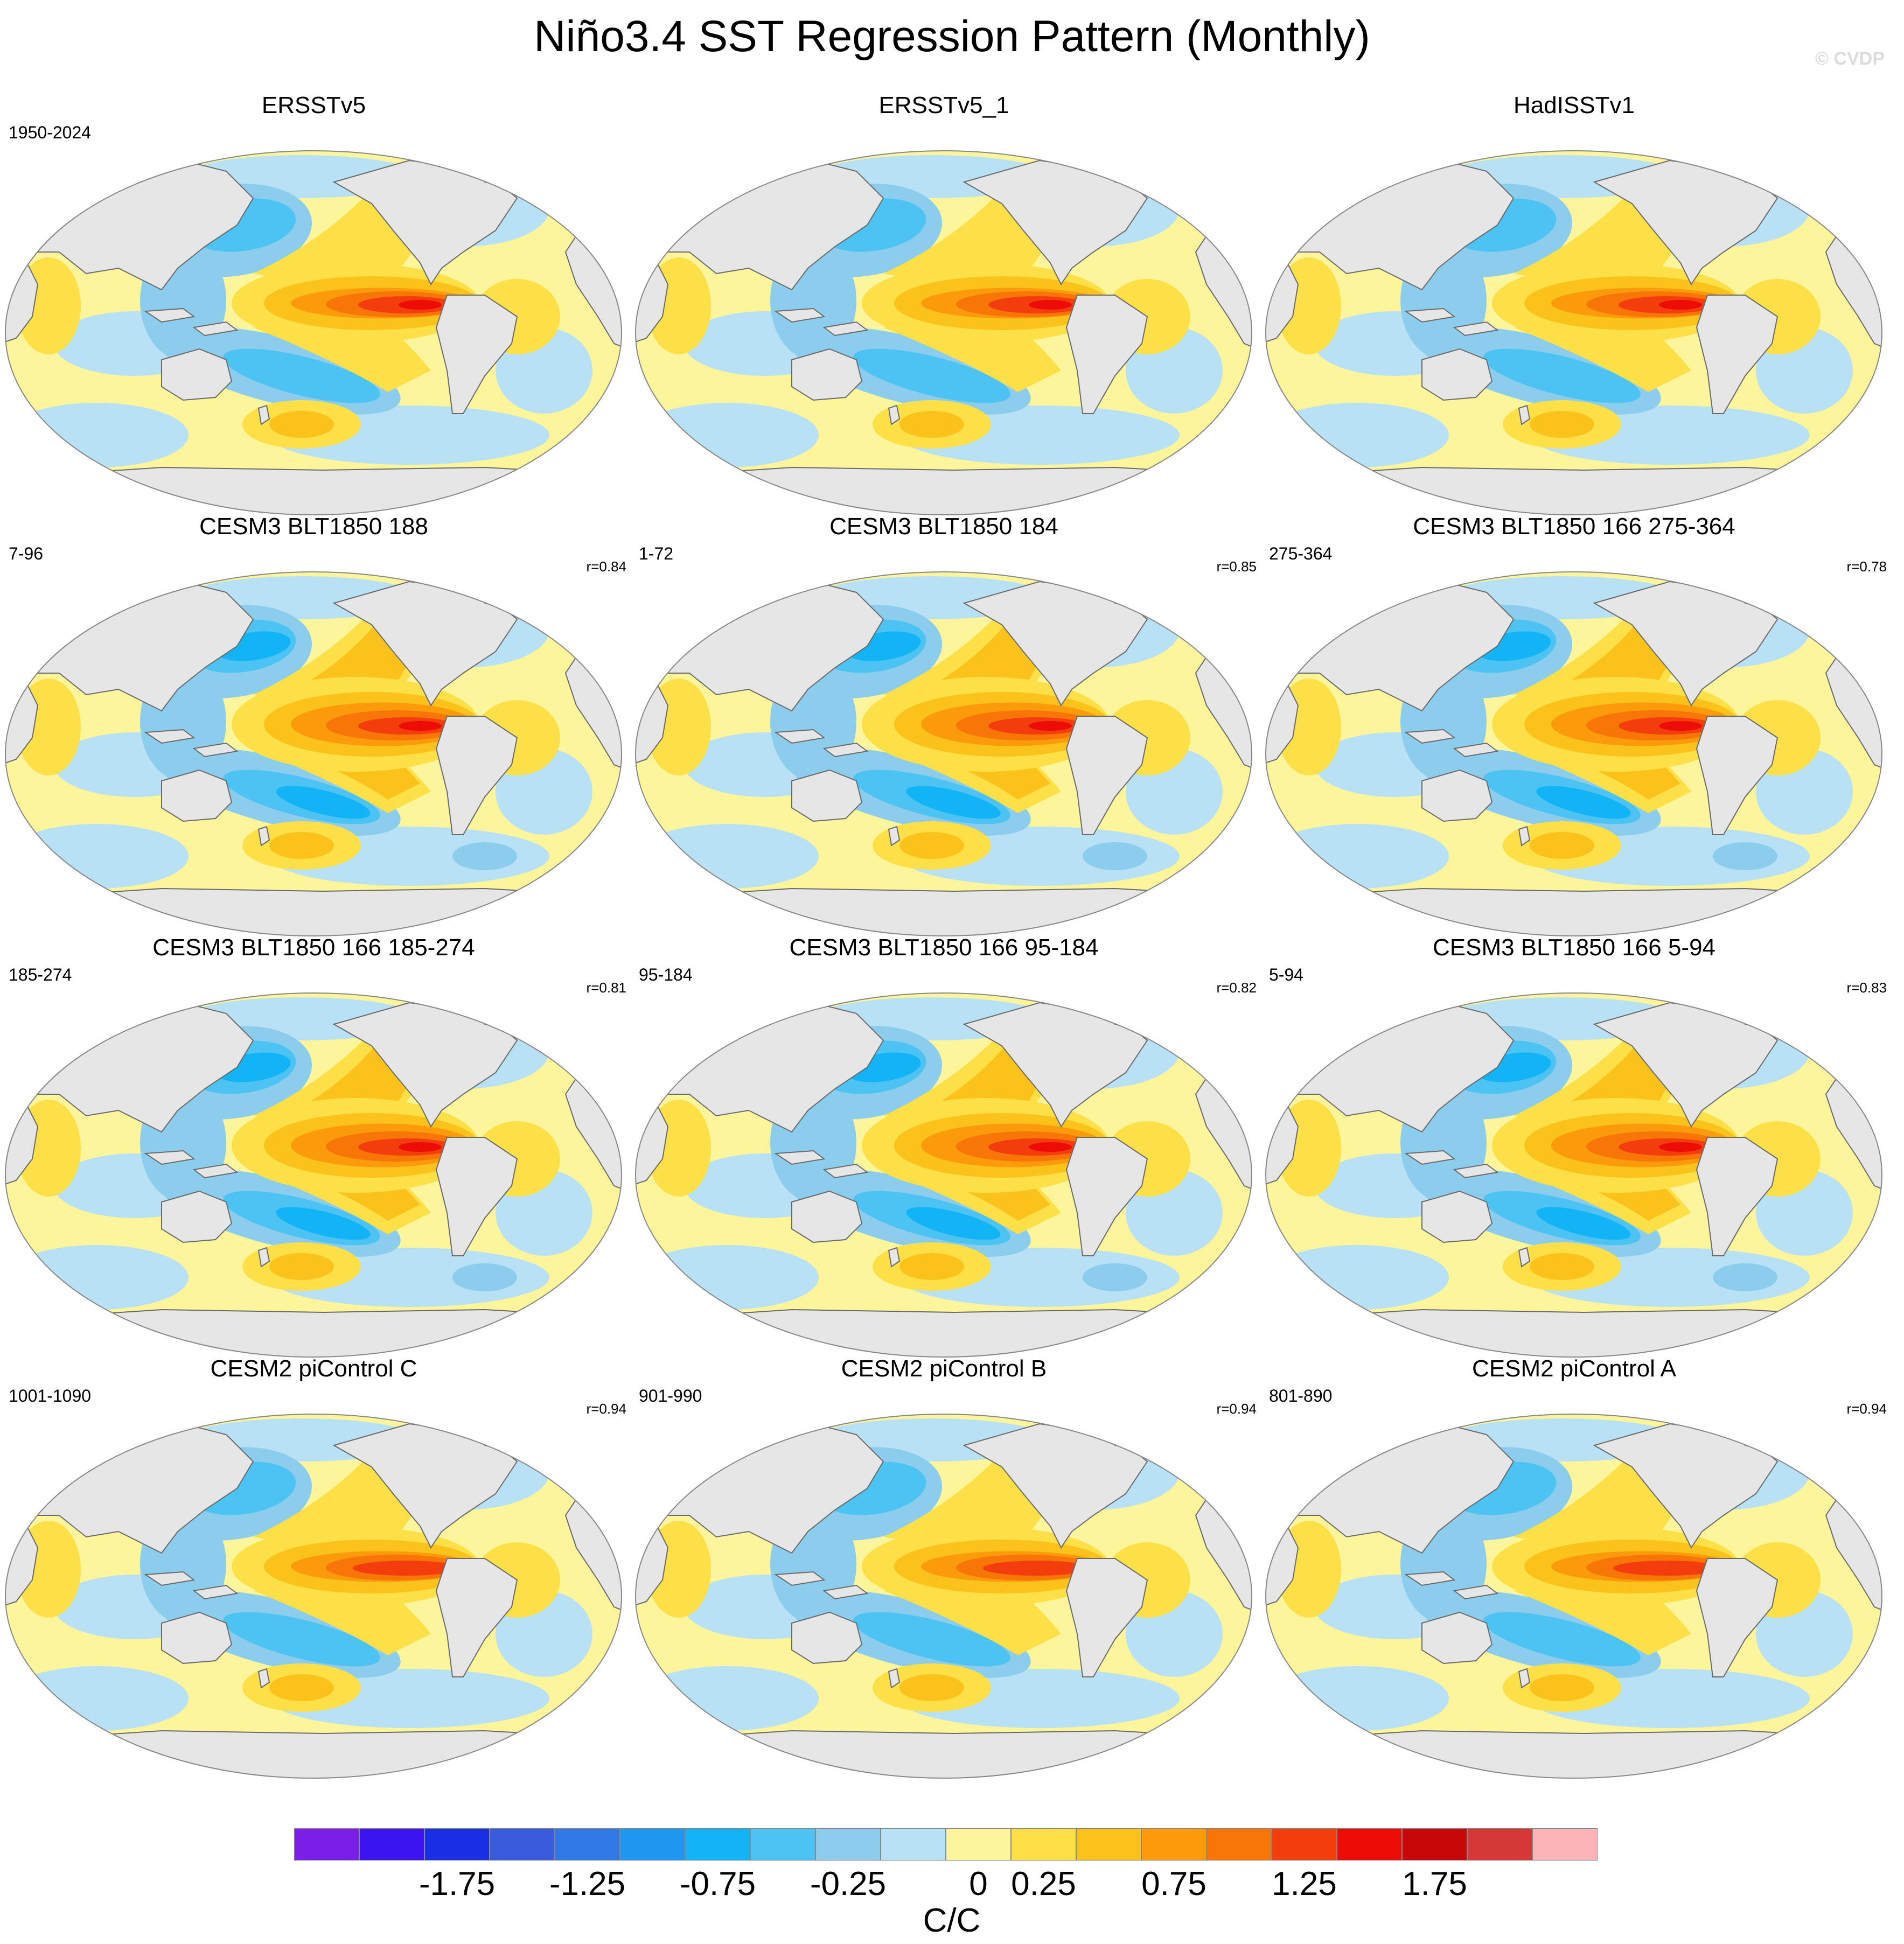 This screenshot has width=1904, height=1944. Describe the element at coordinates (1867, 566) in the screenshot. I see `pattern-correlation: r=0.78` at that location.